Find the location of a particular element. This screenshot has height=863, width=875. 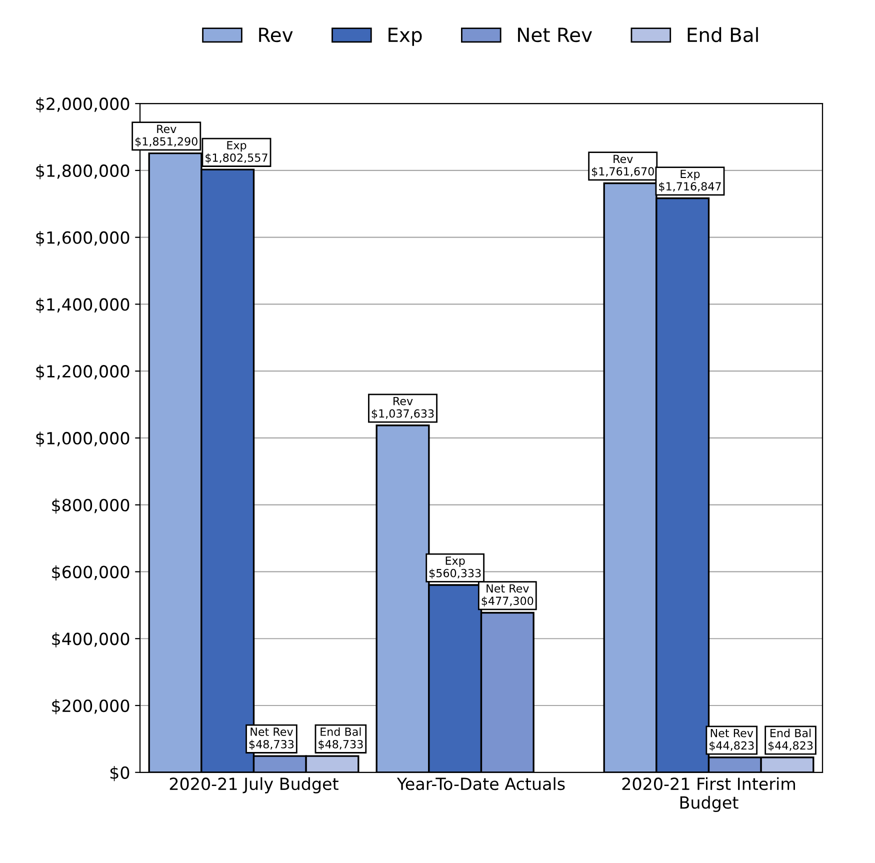

x-tick-label: 2020-21 July Budget is located at coordinates (254, 785).